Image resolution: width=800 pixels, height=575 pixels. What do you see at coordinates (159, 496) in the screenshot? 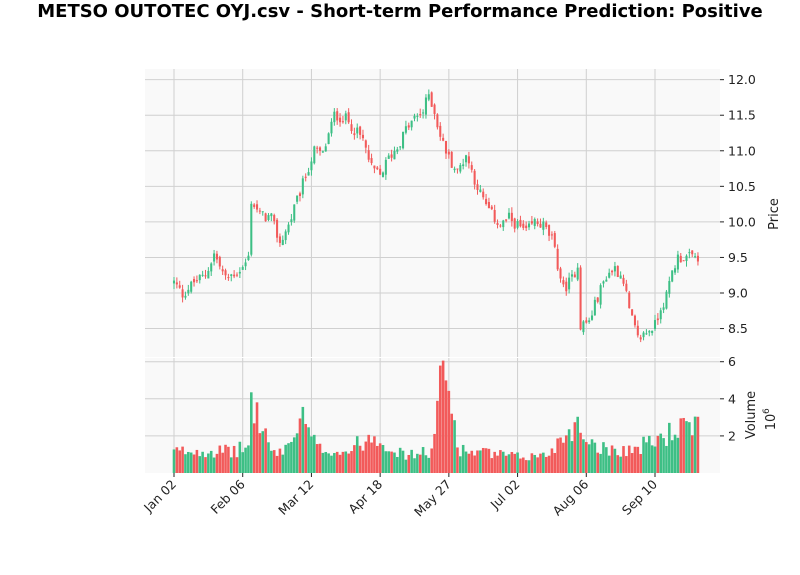
I see `x-tick-label: Jan 02` at bounding box center [159, 496].